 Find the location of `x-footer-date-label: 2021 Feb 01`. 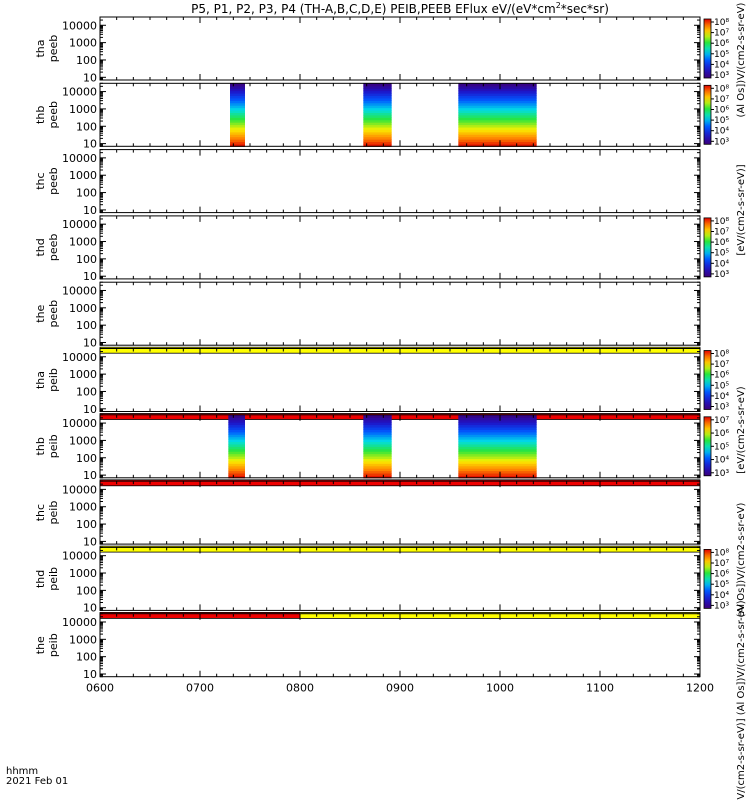

x-footer-date-label: 2021 Feb 01 is located at coordinates (37, 781).